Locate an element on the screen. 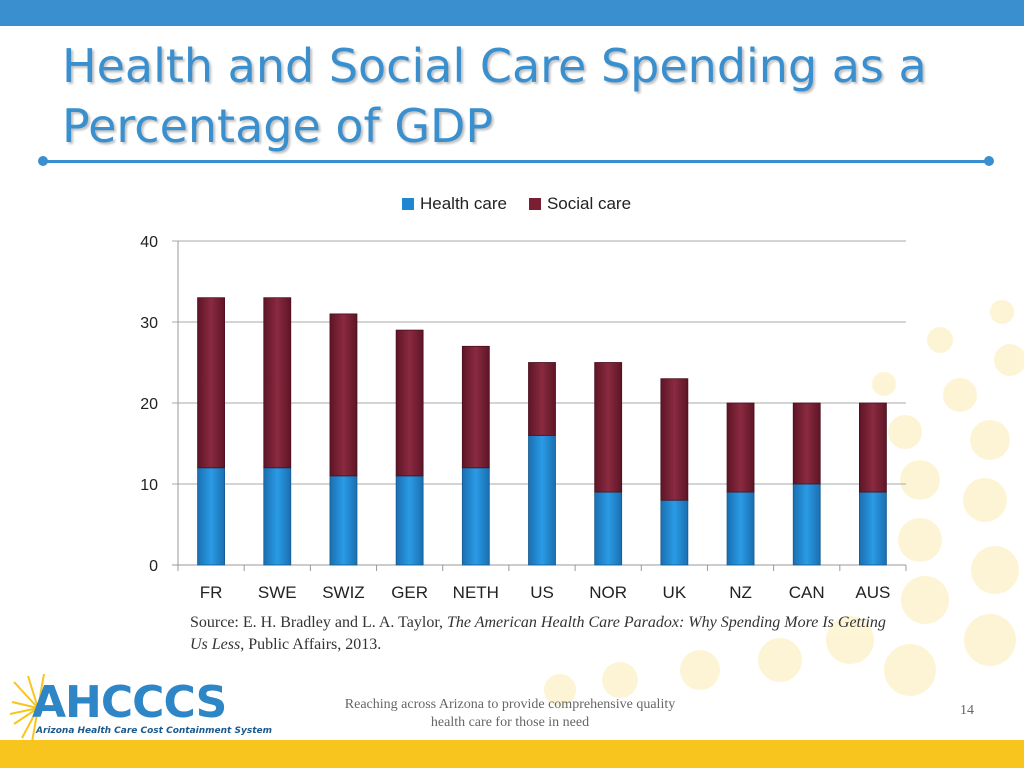 This screenshot has height=768, width=1024. x-tick-label: NZ is located at coordinates (740, 592).